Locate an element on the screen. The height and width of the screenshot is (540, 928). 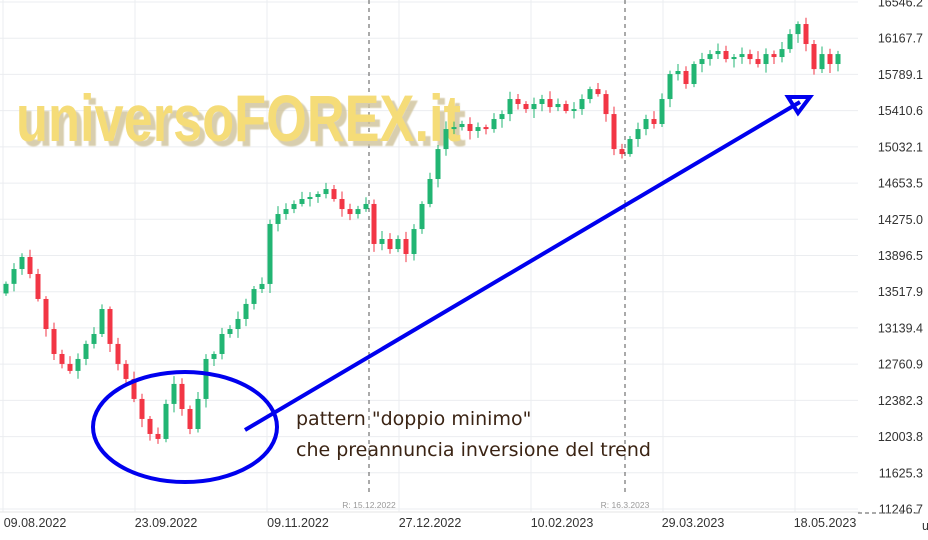
y-tick-label: 13896.5 is located at coordinates (900, 256).